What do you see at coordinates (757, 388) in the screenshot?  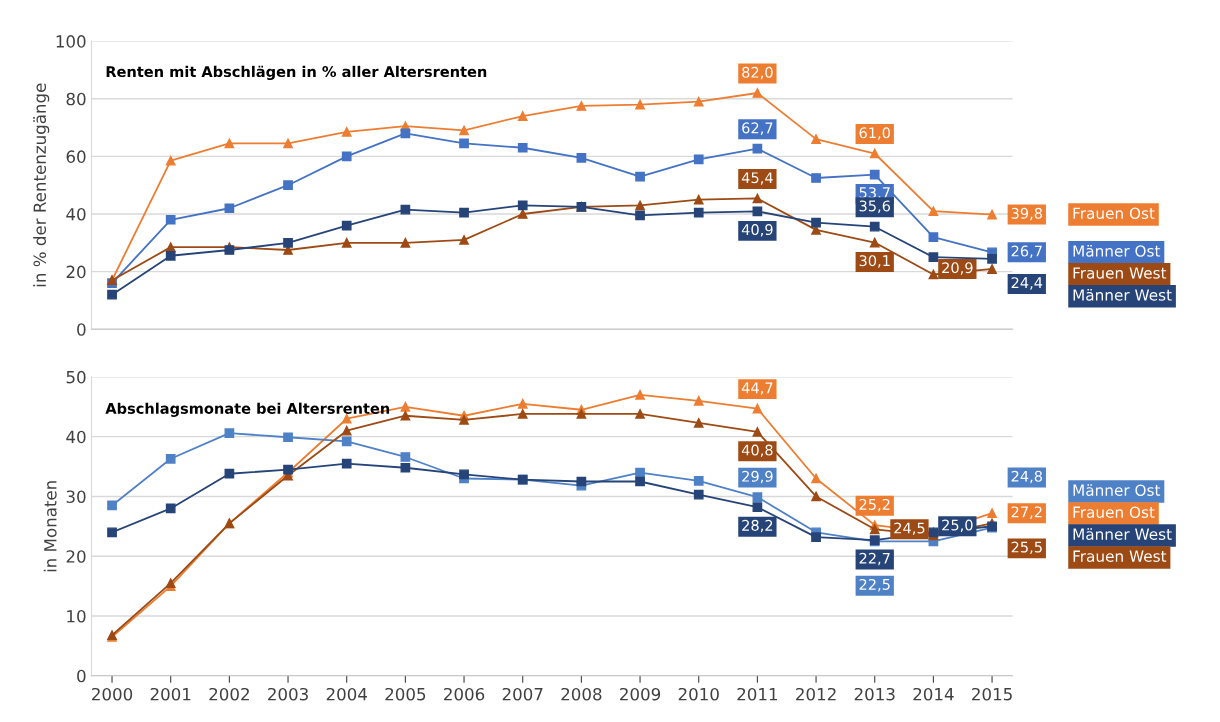 I see `data-label: 44,7` at bounding box center [757, 388].